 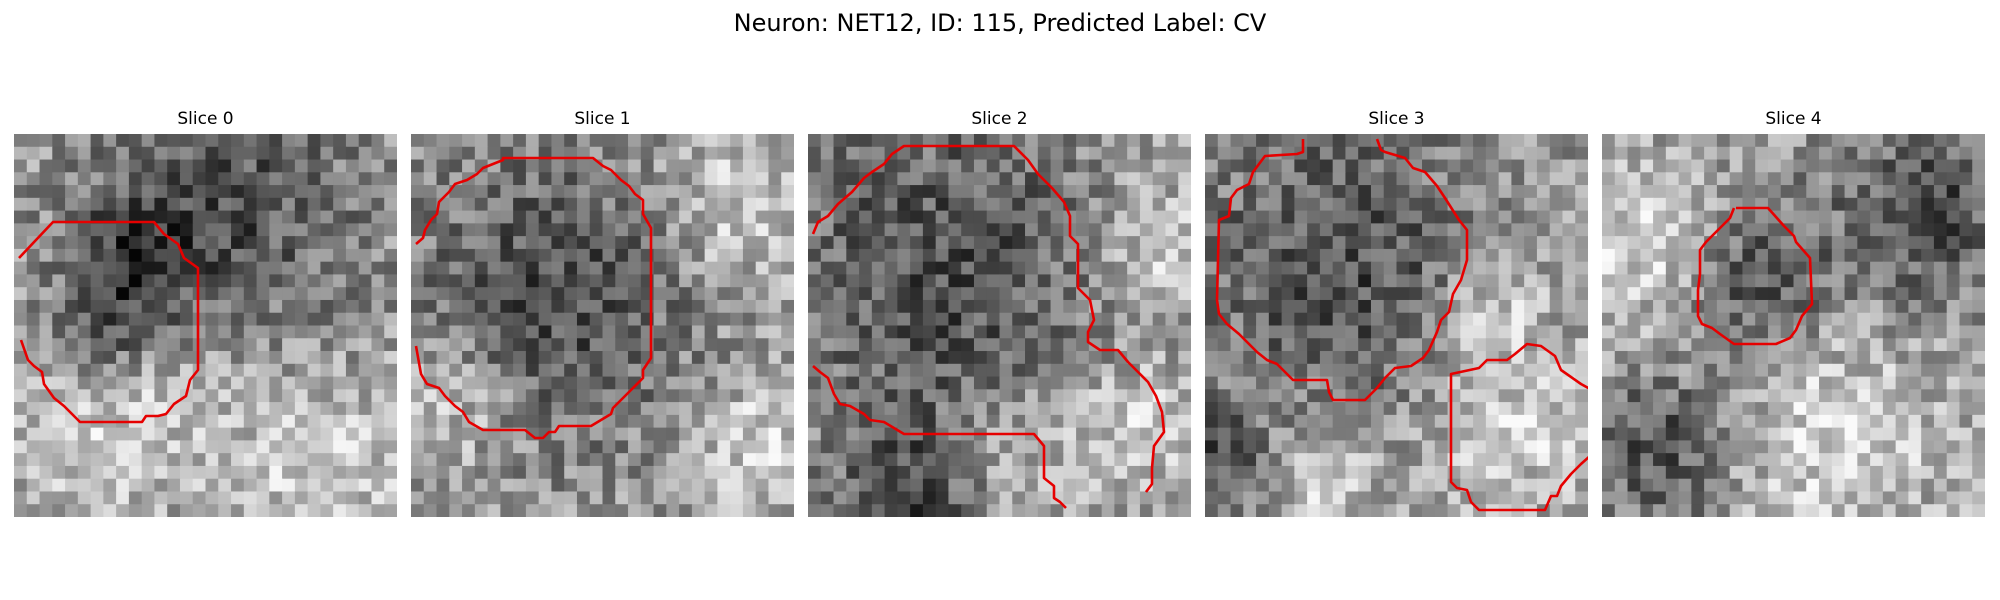 I want to click on segmentation-contour, so click(x=109, y=322).